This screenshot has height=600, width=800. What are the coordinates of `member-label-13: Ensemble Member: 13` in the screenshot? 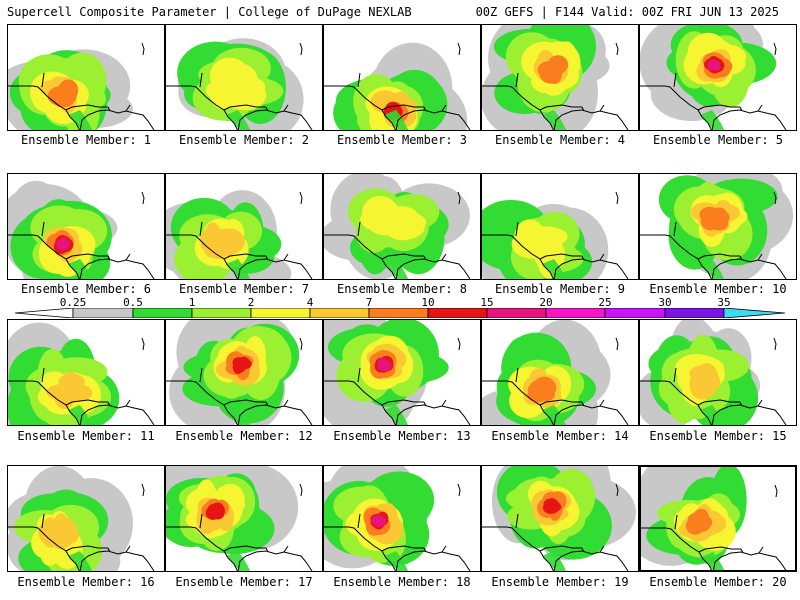 It's located at (402, 436).